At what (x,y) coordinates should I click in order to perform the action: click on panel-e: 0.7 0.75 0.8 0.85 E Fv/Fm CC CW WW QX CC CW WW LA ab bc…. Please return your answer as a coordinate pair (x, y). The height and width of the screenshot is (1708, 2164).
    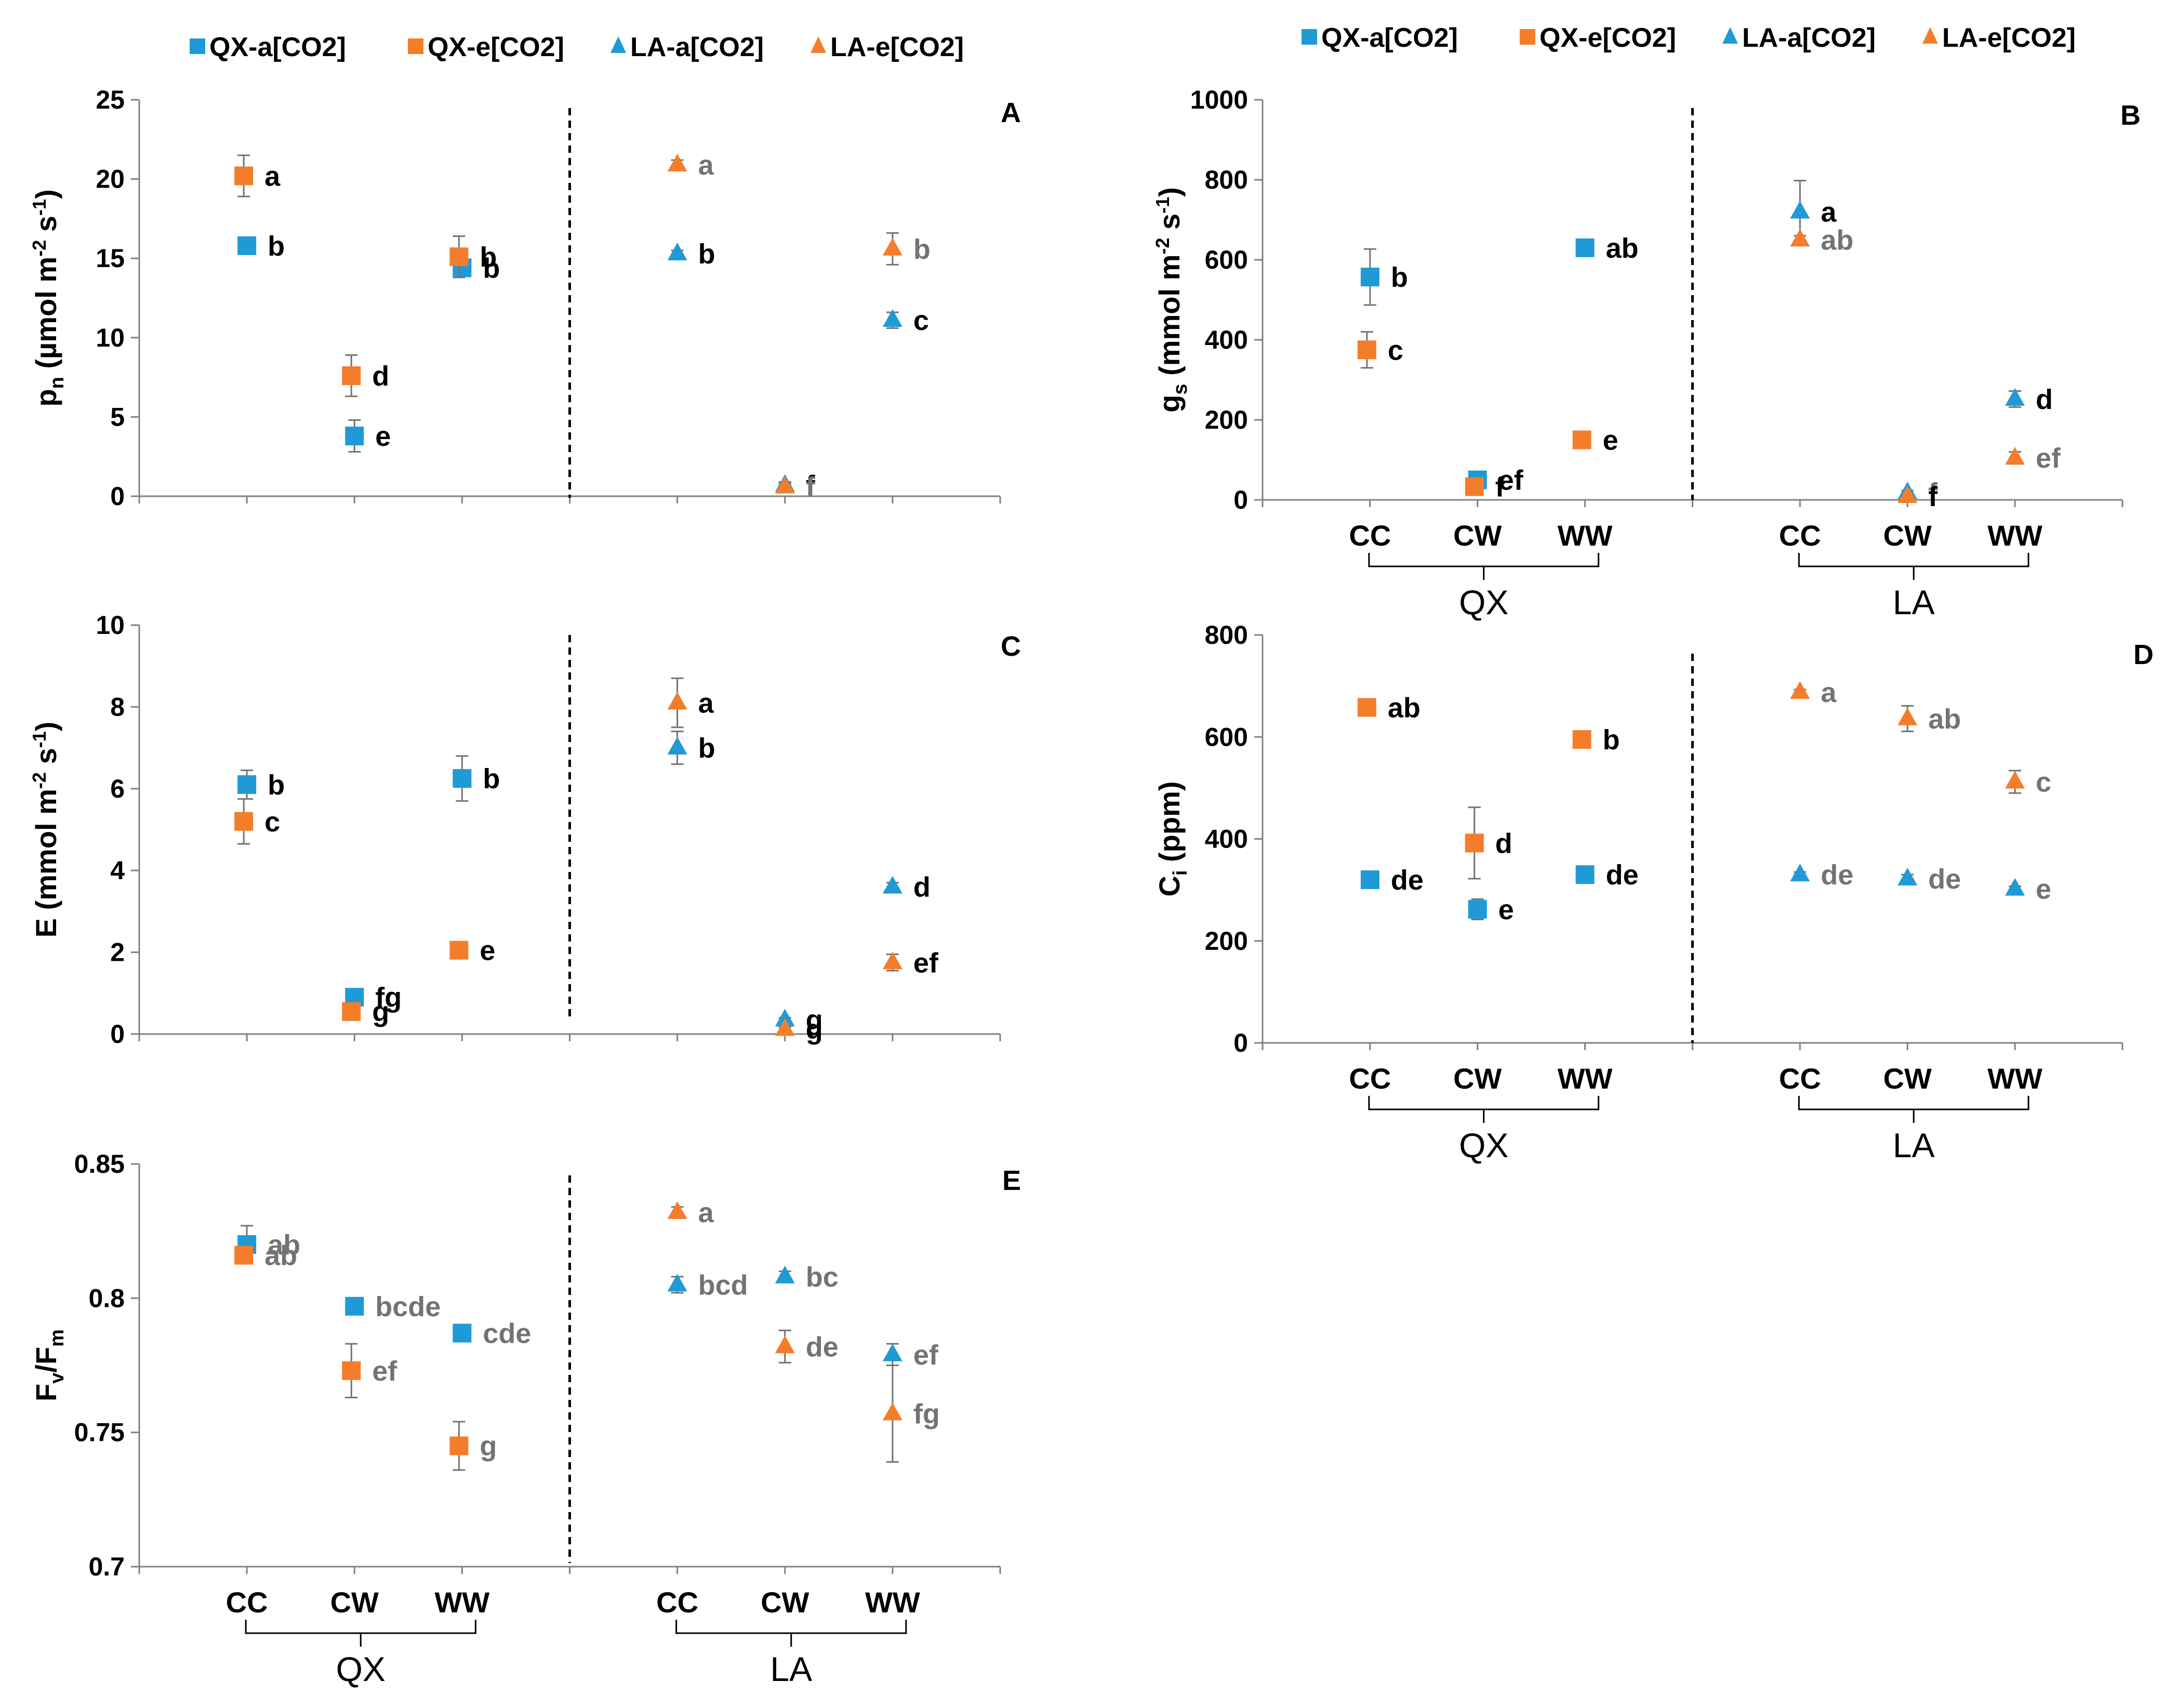
    Looking at the image, I should click on (525, 1419).